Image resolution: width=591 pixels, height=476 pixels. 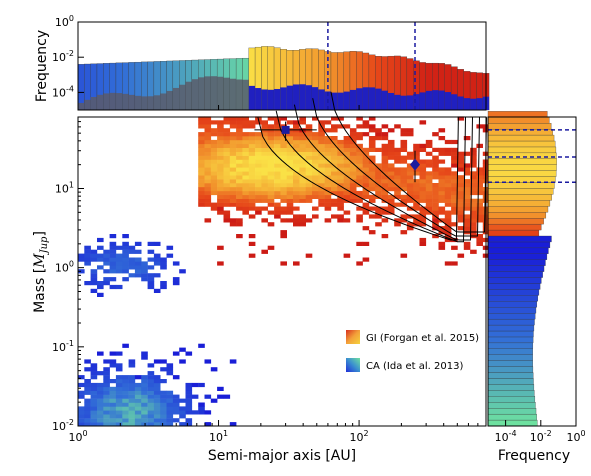 I want to click on top-histogram-ylabel: Frequency, so click(x=42, y=66).